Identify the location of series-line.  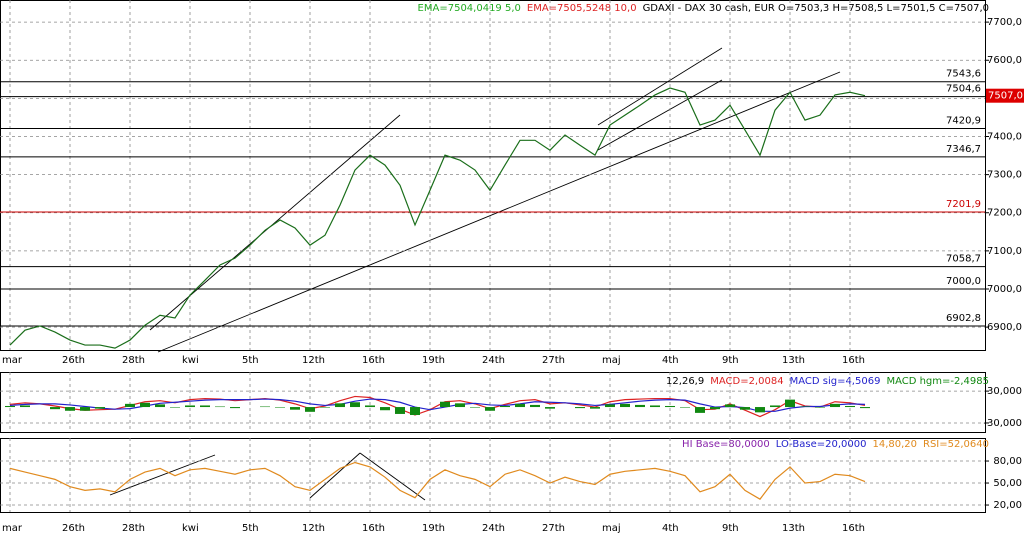
(437, 480).